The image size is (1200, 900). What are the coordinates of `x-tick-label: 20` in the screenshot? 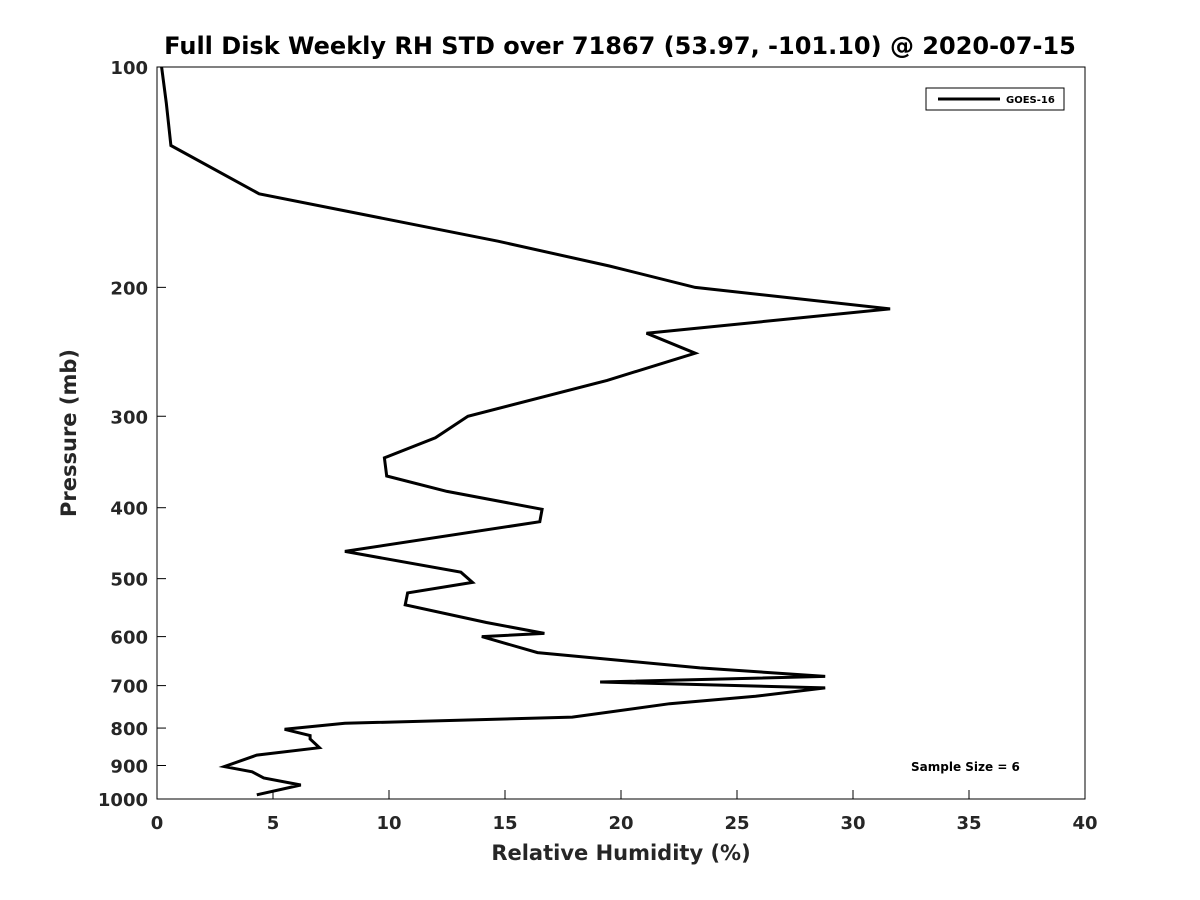 It's located at (620, 823).